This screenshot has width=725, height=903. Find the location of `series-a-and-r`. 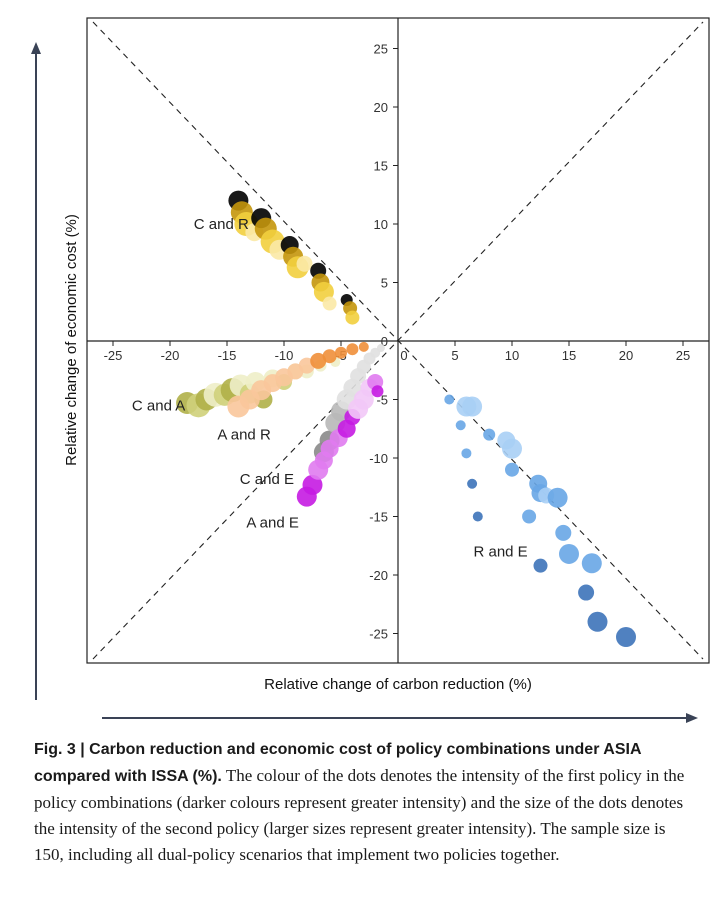

series-a-and-r is located at coordinates (298, 379).